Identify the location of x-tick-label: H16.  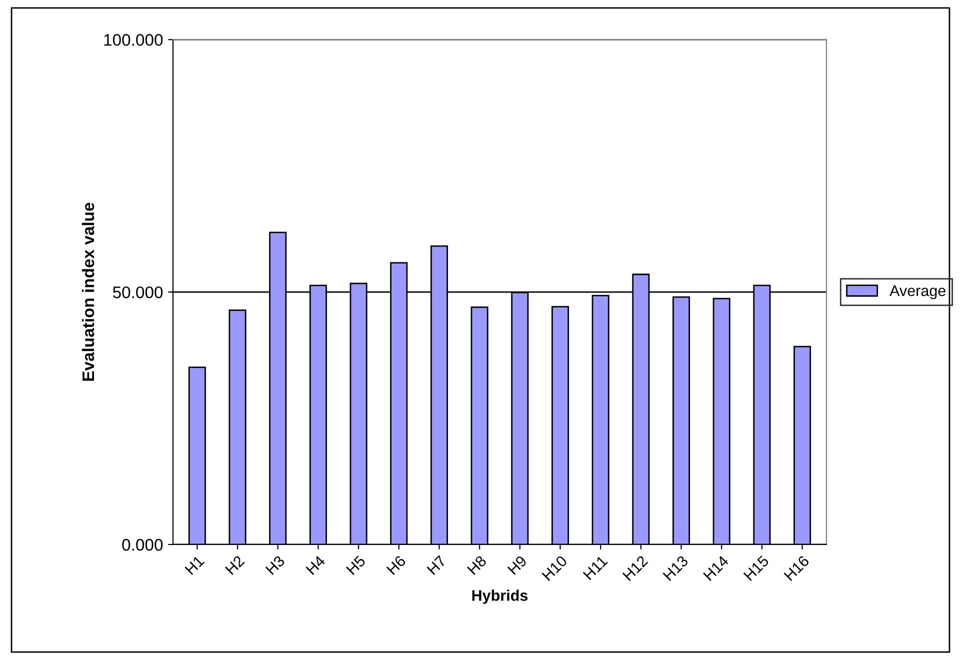
(797, 568).